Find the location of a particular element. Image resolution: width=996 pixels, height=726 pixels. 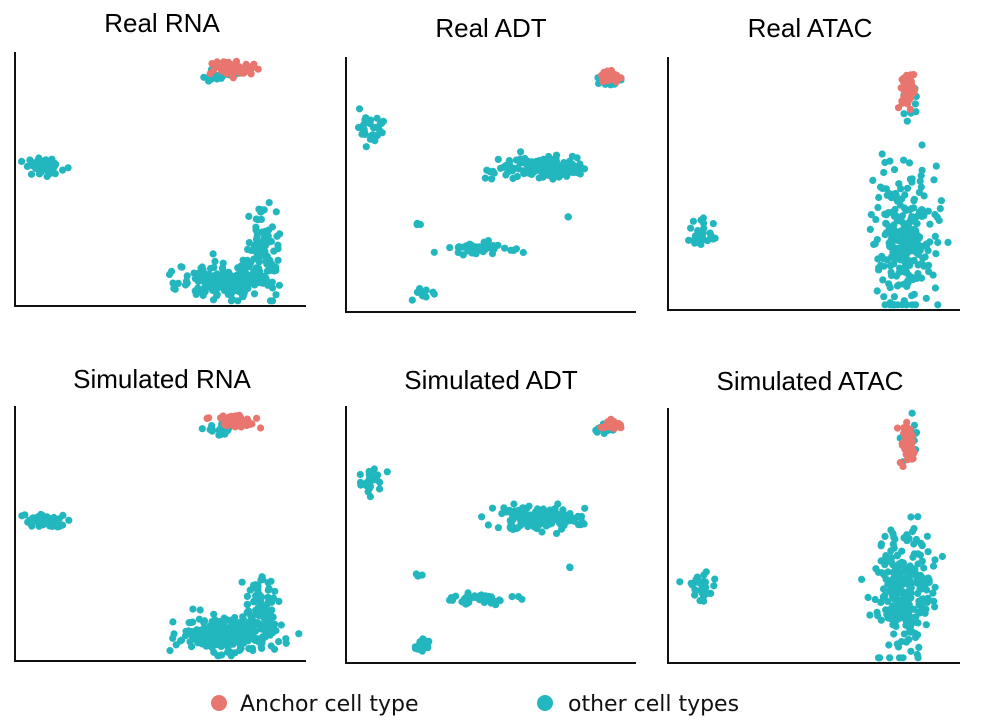

scatter-panel-4: Simulated RNA is located at coordinates (160, 513).